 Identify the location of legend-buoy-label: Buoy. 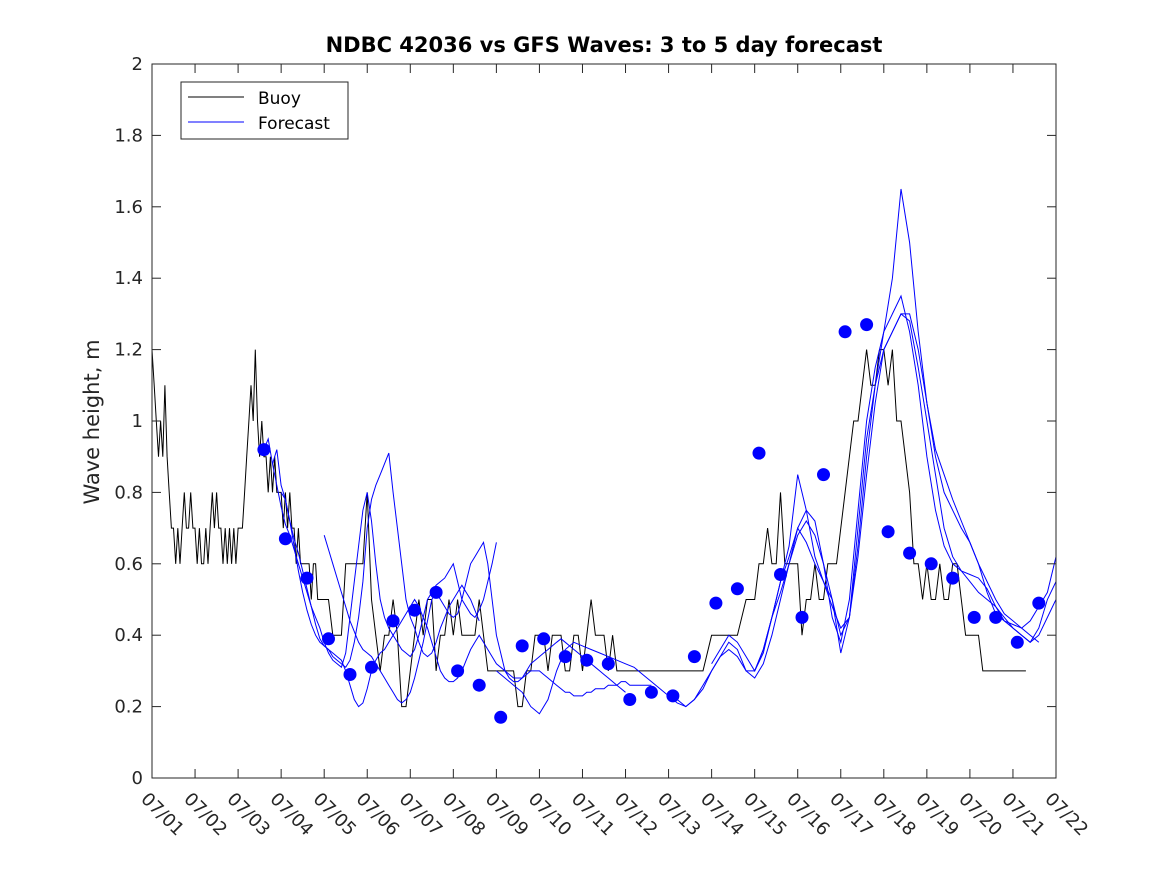
(279, 99).